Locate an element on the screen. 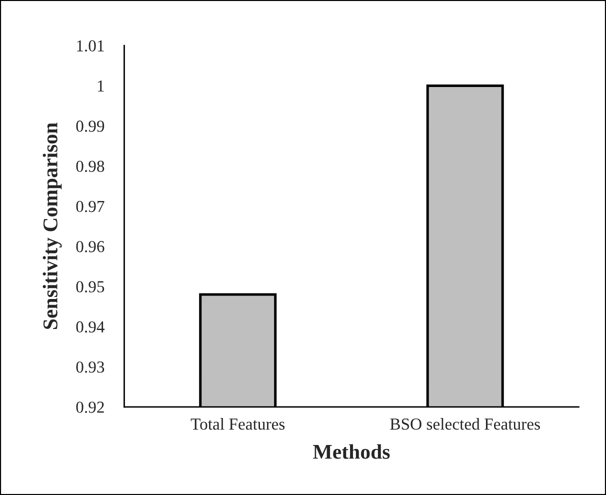 This screenshot has width=606, height=495. y-tick-label: 0.97 is located at coordinates (90, 206).